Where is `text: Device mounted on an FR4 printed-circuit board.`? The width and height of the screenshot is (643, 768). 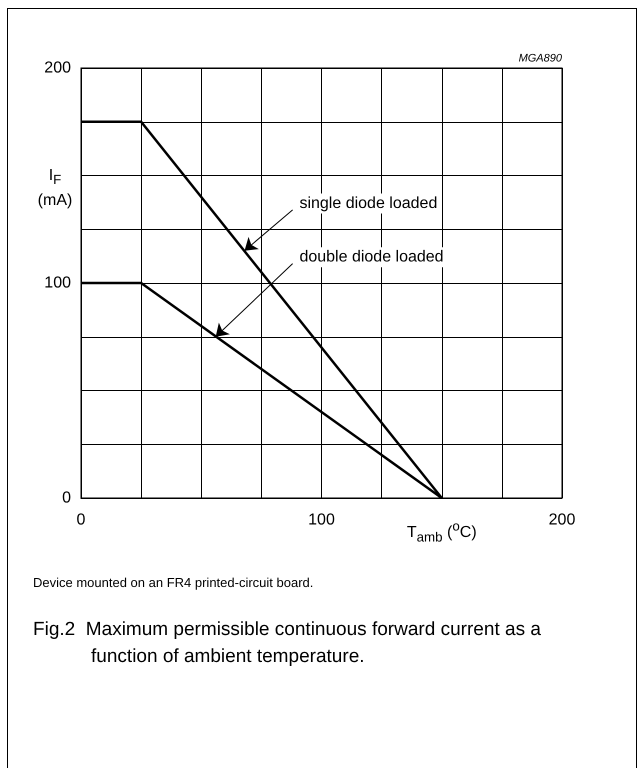
text: Device mounted on an FR4 printed-circuit board. is located at coordinates (173, 582).